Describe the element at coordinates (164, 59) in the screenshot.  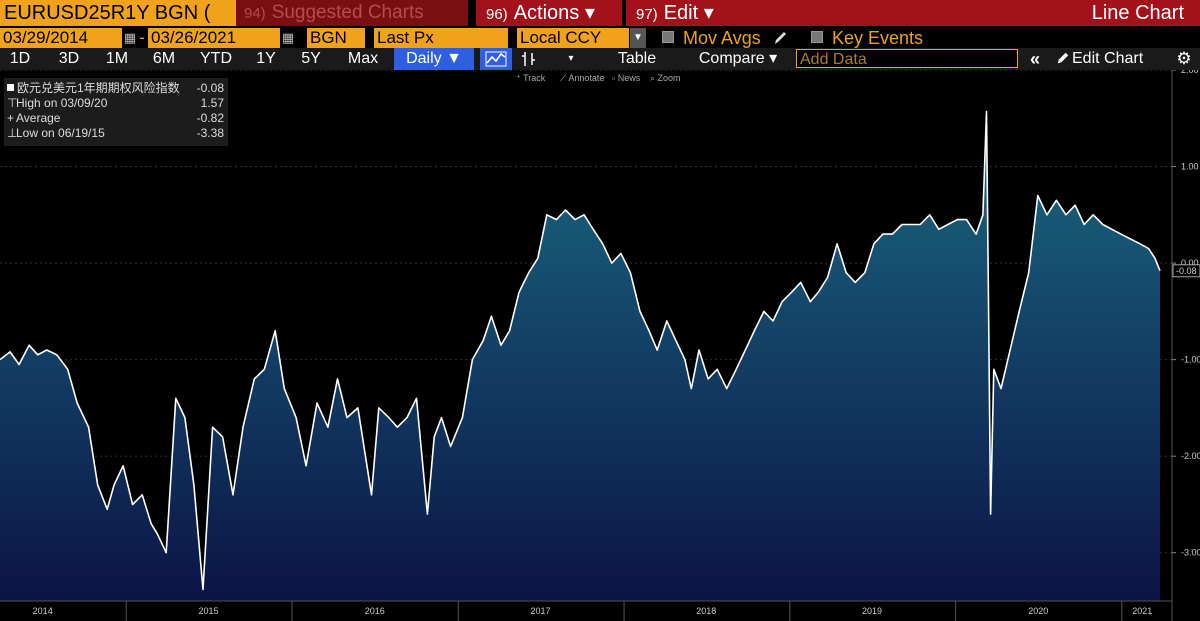
I see `range-6m-button: 6M` at that location.